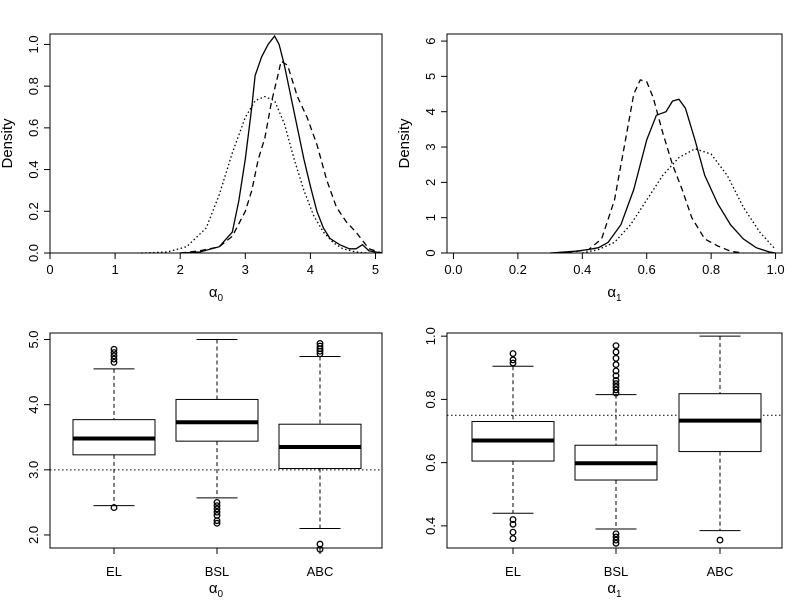  I want to click on x-tick-label: 0.6, so click(647, 269).